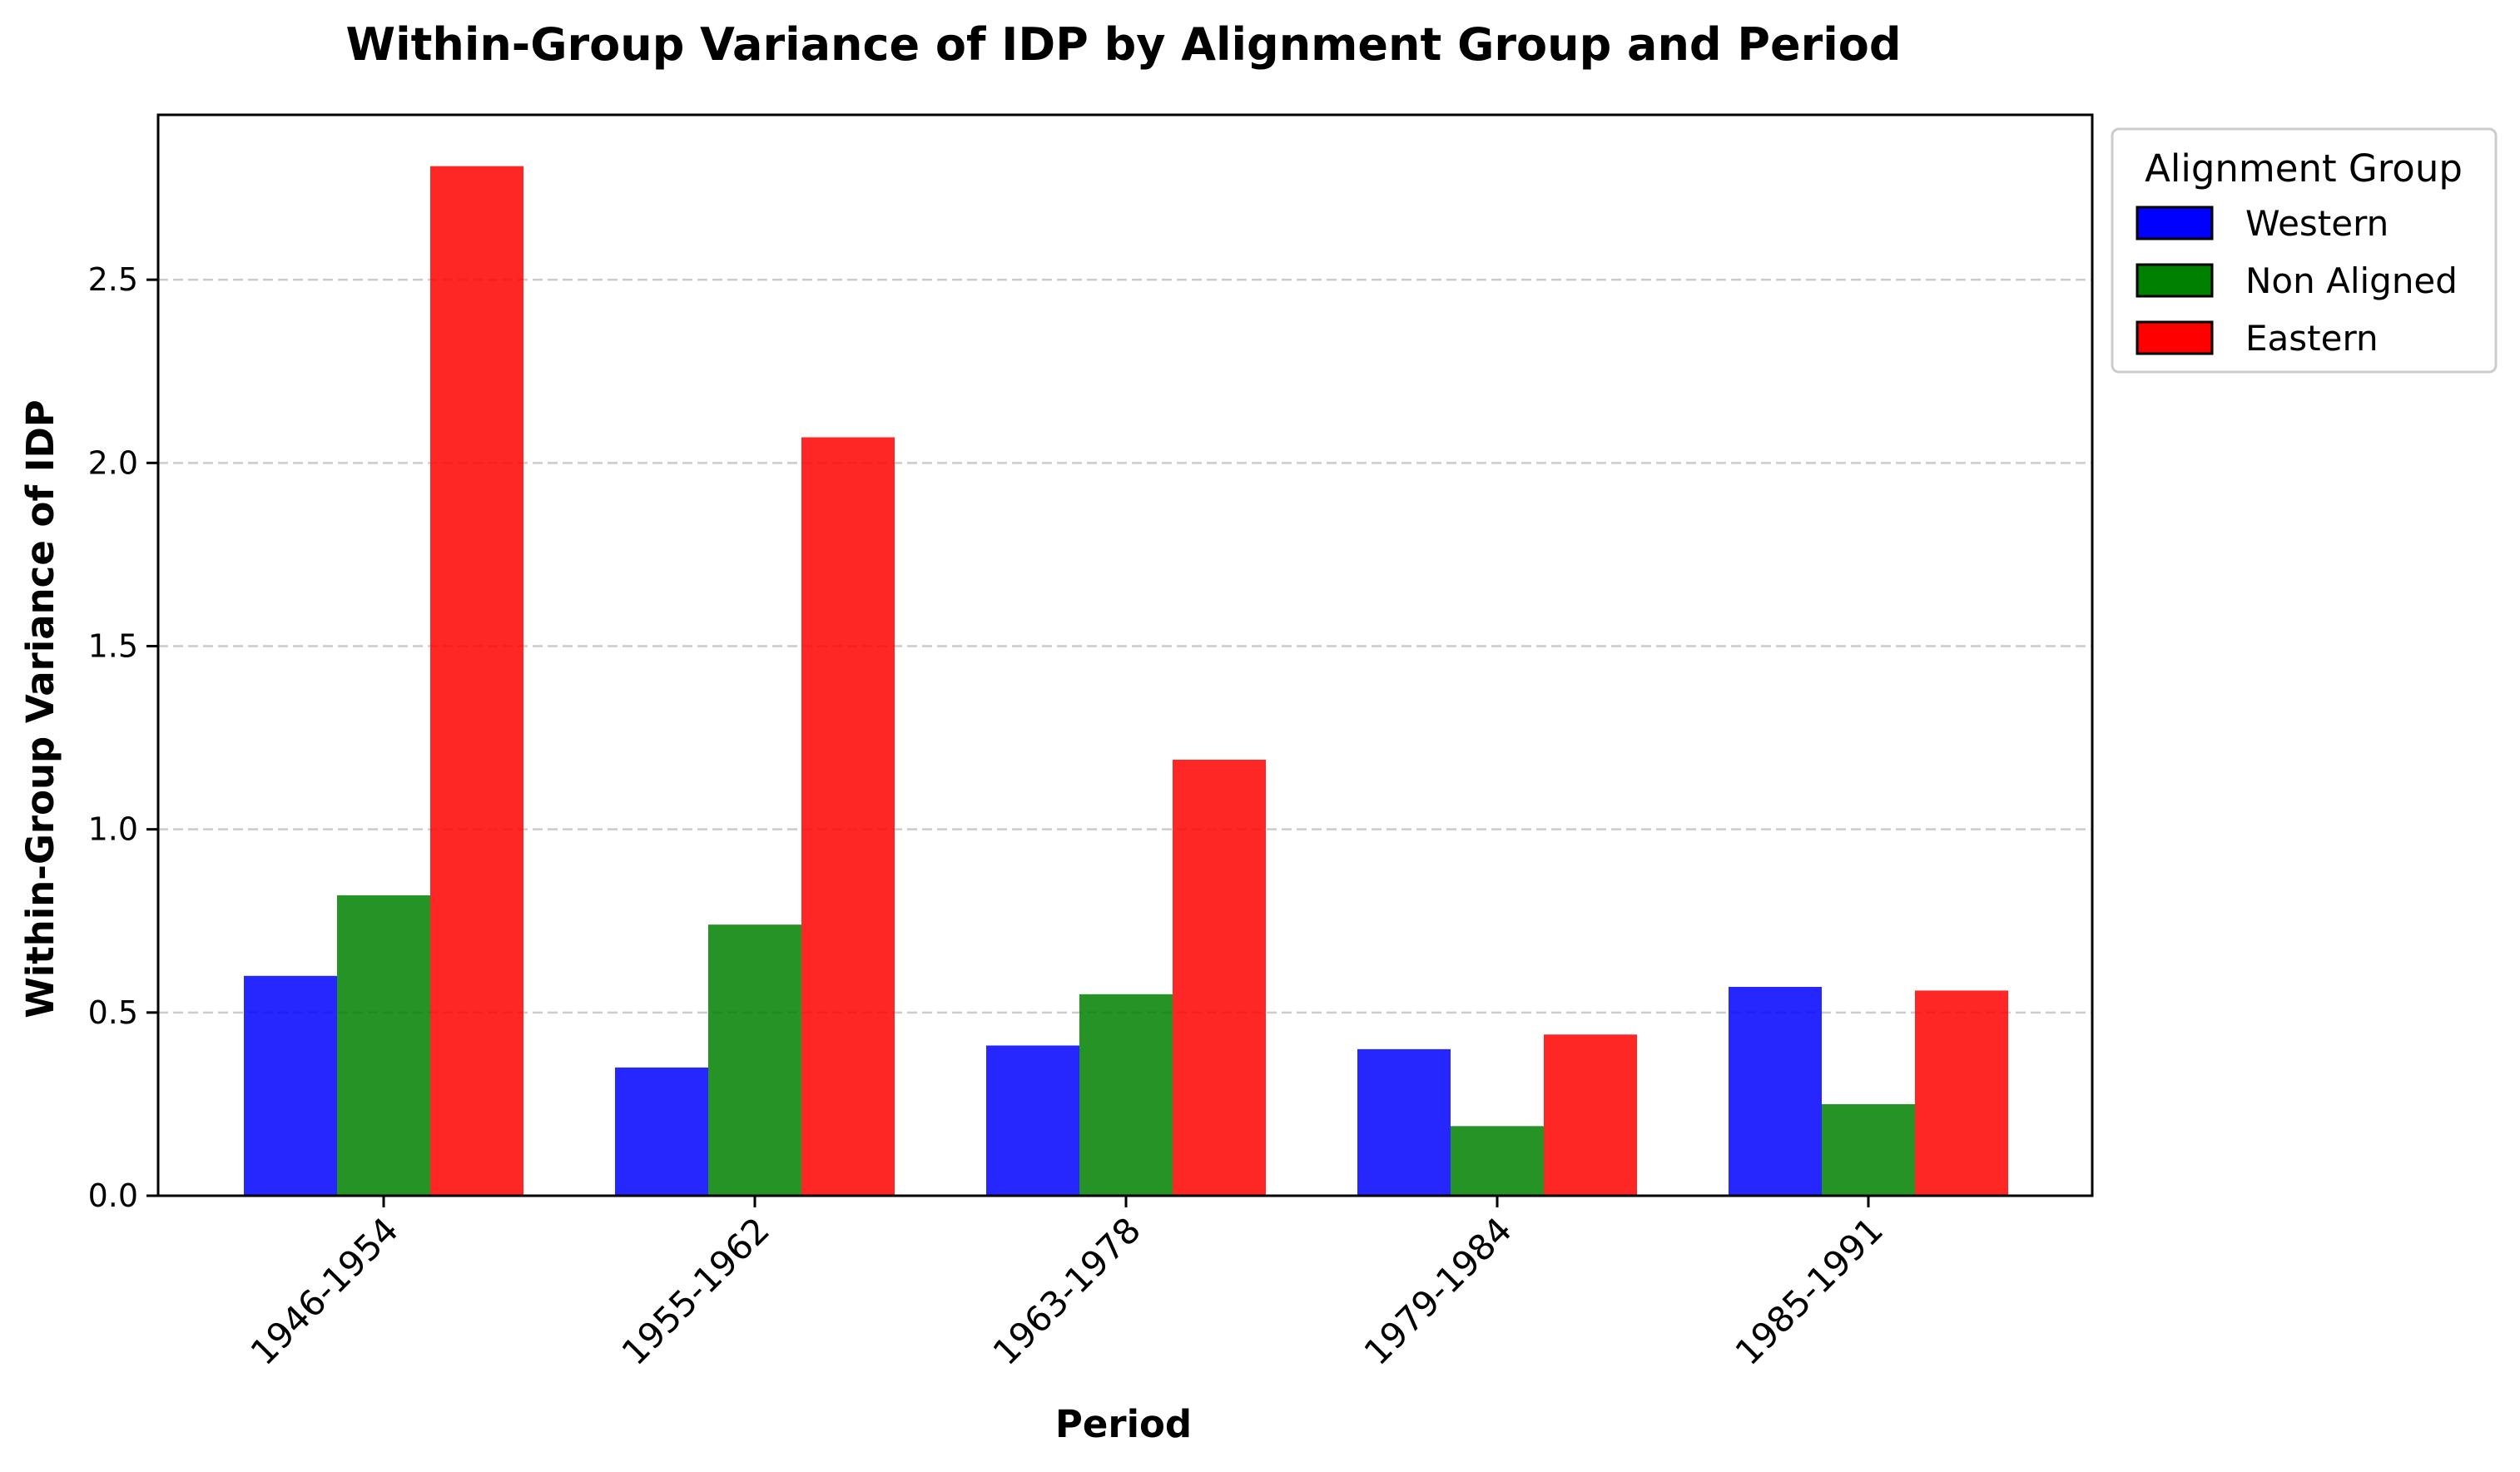 The height and width of the screenshot is (1472, 2520). What do you see at coordinates (2304, 169) in the screenshot?
I see `legend-title: Alignment Group` at bounding box center [2304, 169].